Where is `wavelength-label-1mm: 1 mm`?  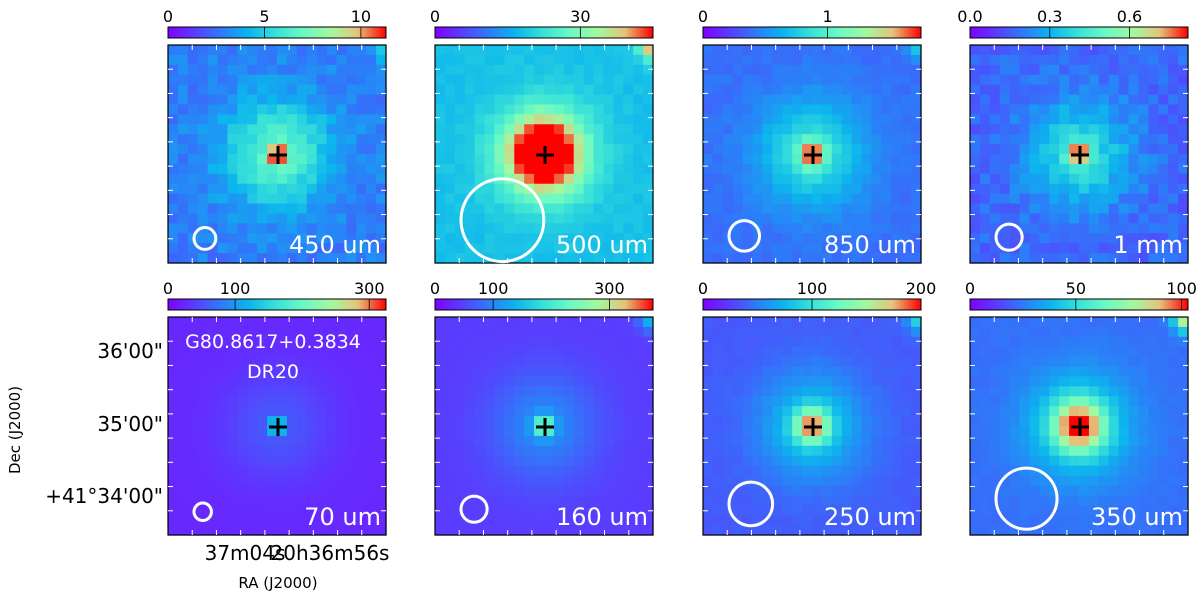
wavelength-label-1mm: 1 mm is located at coordinates (1148, 245).